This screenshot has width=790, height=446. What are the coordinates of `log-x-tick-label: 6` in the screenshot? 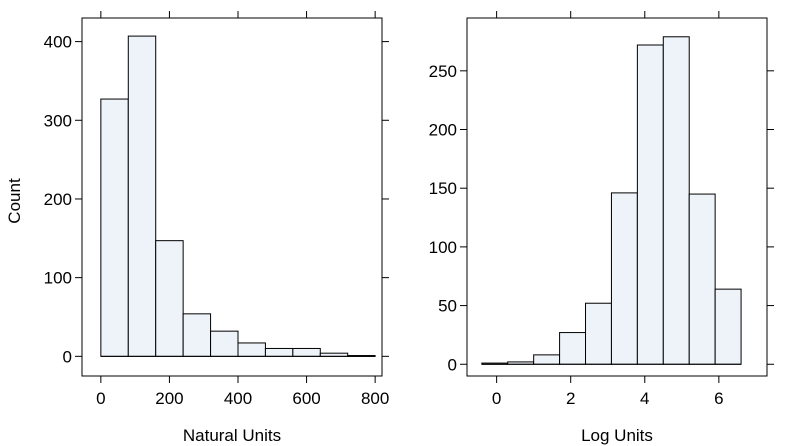 It's located at (718, 398).